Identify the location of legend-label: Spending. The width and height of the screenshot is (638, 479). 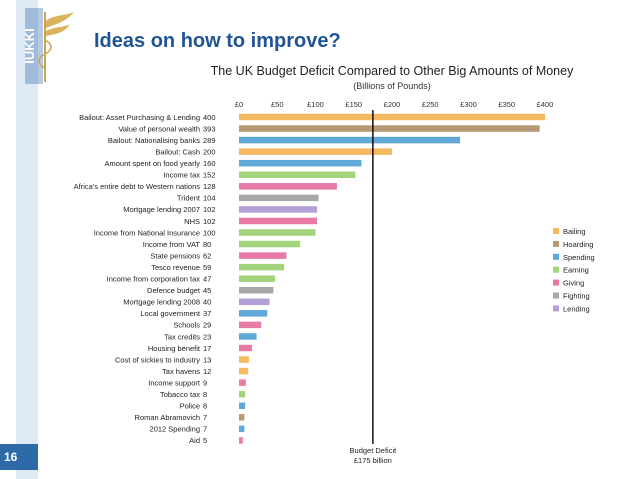
(579, 257).